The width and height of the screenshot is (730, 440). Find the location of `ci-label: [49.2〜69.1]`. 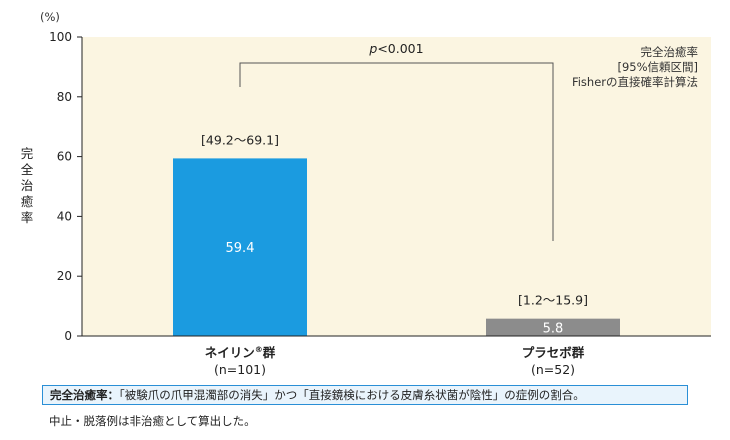

ci-label: [49.2〜69.1] is located at coordinates (240, 139).